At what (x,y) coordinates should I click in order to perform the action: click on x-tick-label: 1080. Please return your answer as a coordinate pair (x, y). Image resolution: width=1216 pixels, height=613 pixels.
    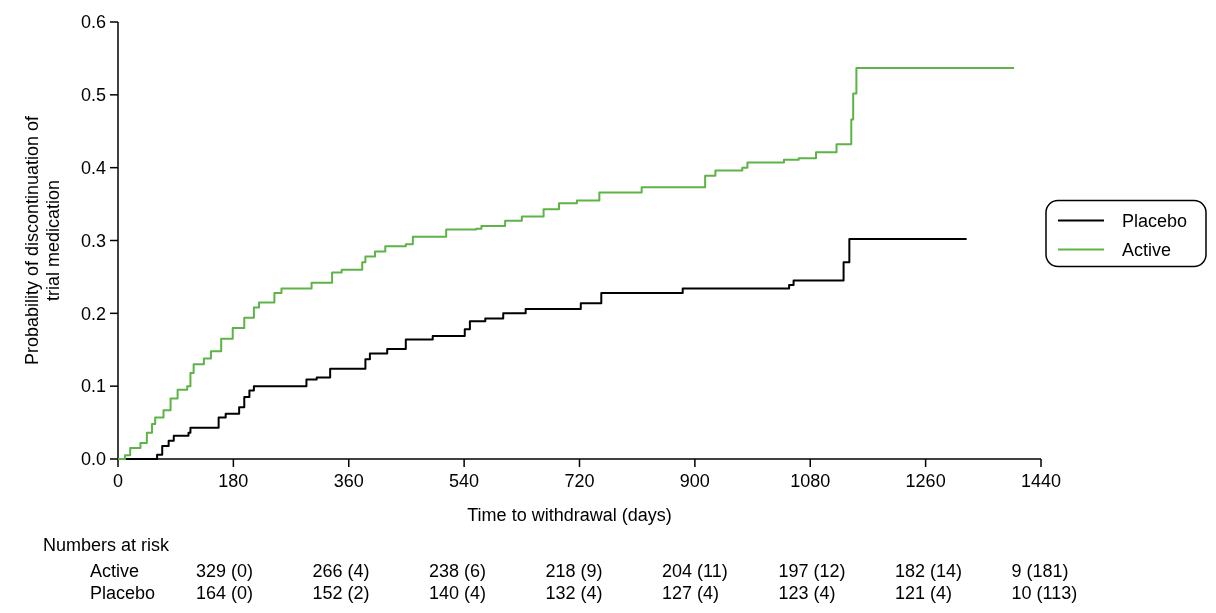
    Looking at the image, I should click on (810, 481).